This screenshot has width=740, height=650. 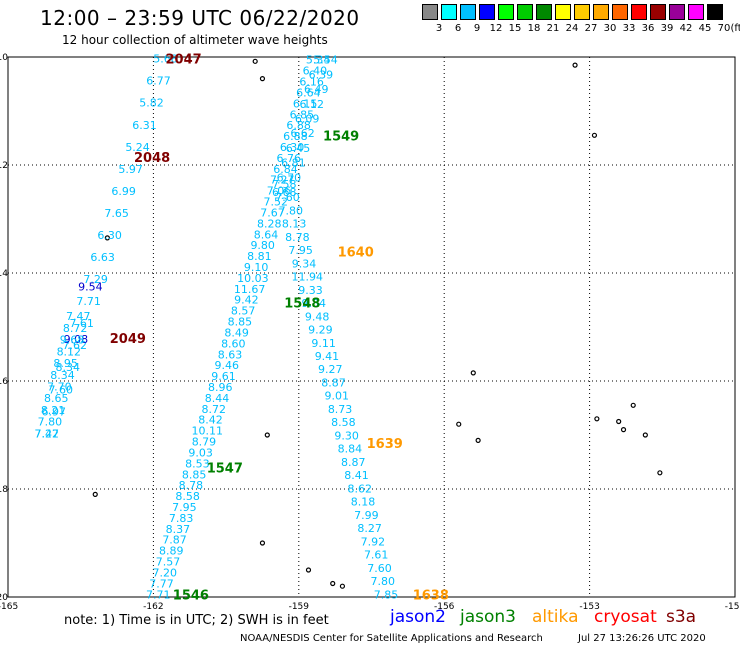 I want to click on scale-label: 27, so click(x=591, y=28).